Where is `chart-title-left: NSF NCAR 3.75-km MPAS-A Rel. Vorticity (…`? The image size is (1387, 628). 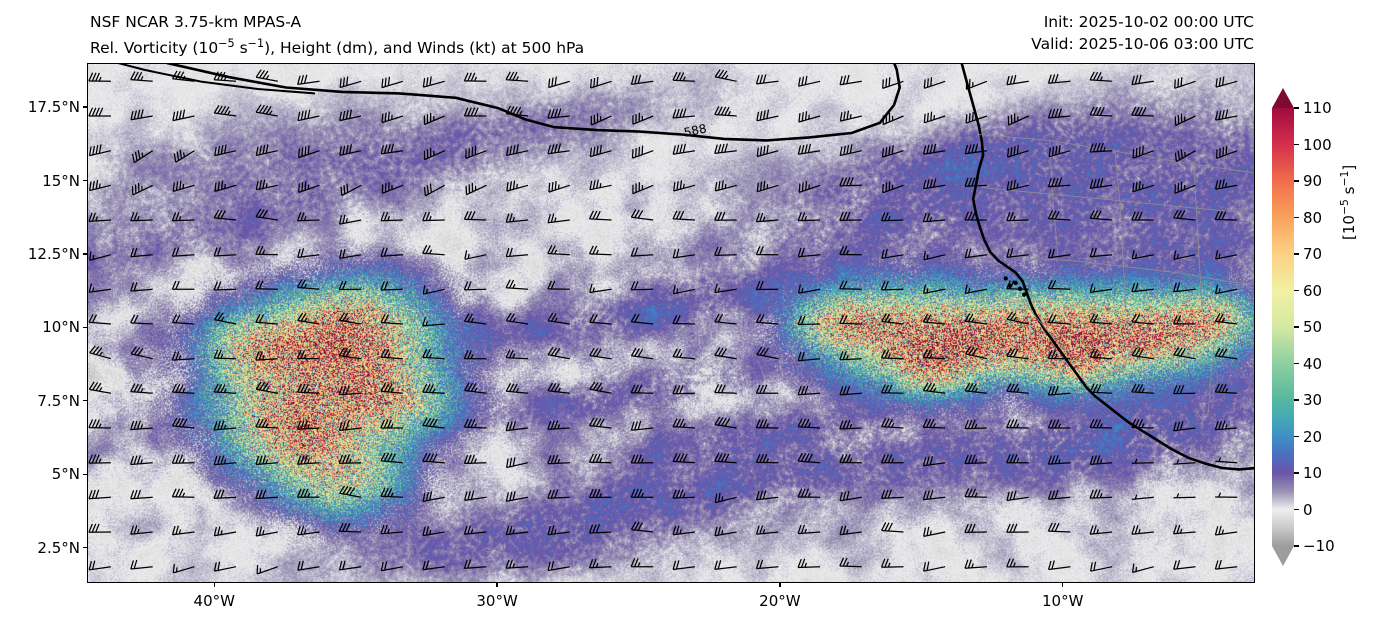 chart-title-left: NSF NCAR 3.75-km MPAS-A Rel. Vorticity (… is located at coordinates (337, 35).